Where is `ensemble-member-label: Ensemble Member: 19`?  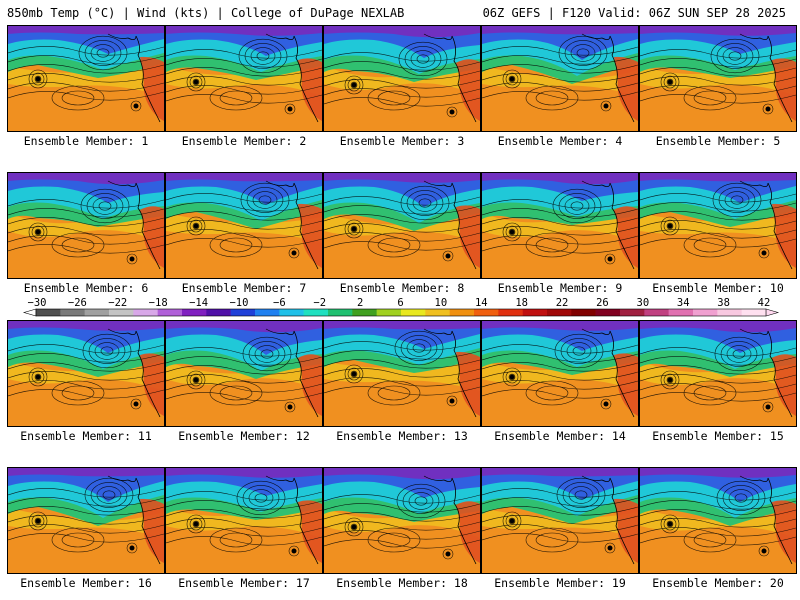 ensemble-member-label: Ensemble Member: 19 is located at coordinates (560, 583).